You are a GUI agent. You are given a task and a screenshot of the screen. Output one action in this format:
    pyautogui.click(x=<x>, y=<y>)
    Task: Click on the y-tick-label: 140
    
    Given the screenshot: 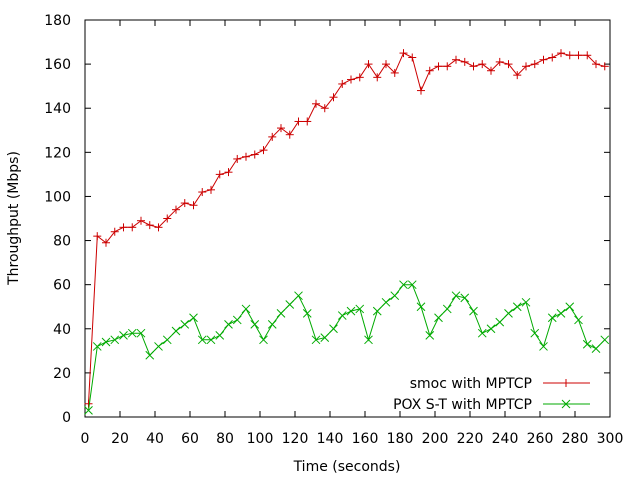 What is the action you would take?
    pyautogui.click(x=57, y=109)
    